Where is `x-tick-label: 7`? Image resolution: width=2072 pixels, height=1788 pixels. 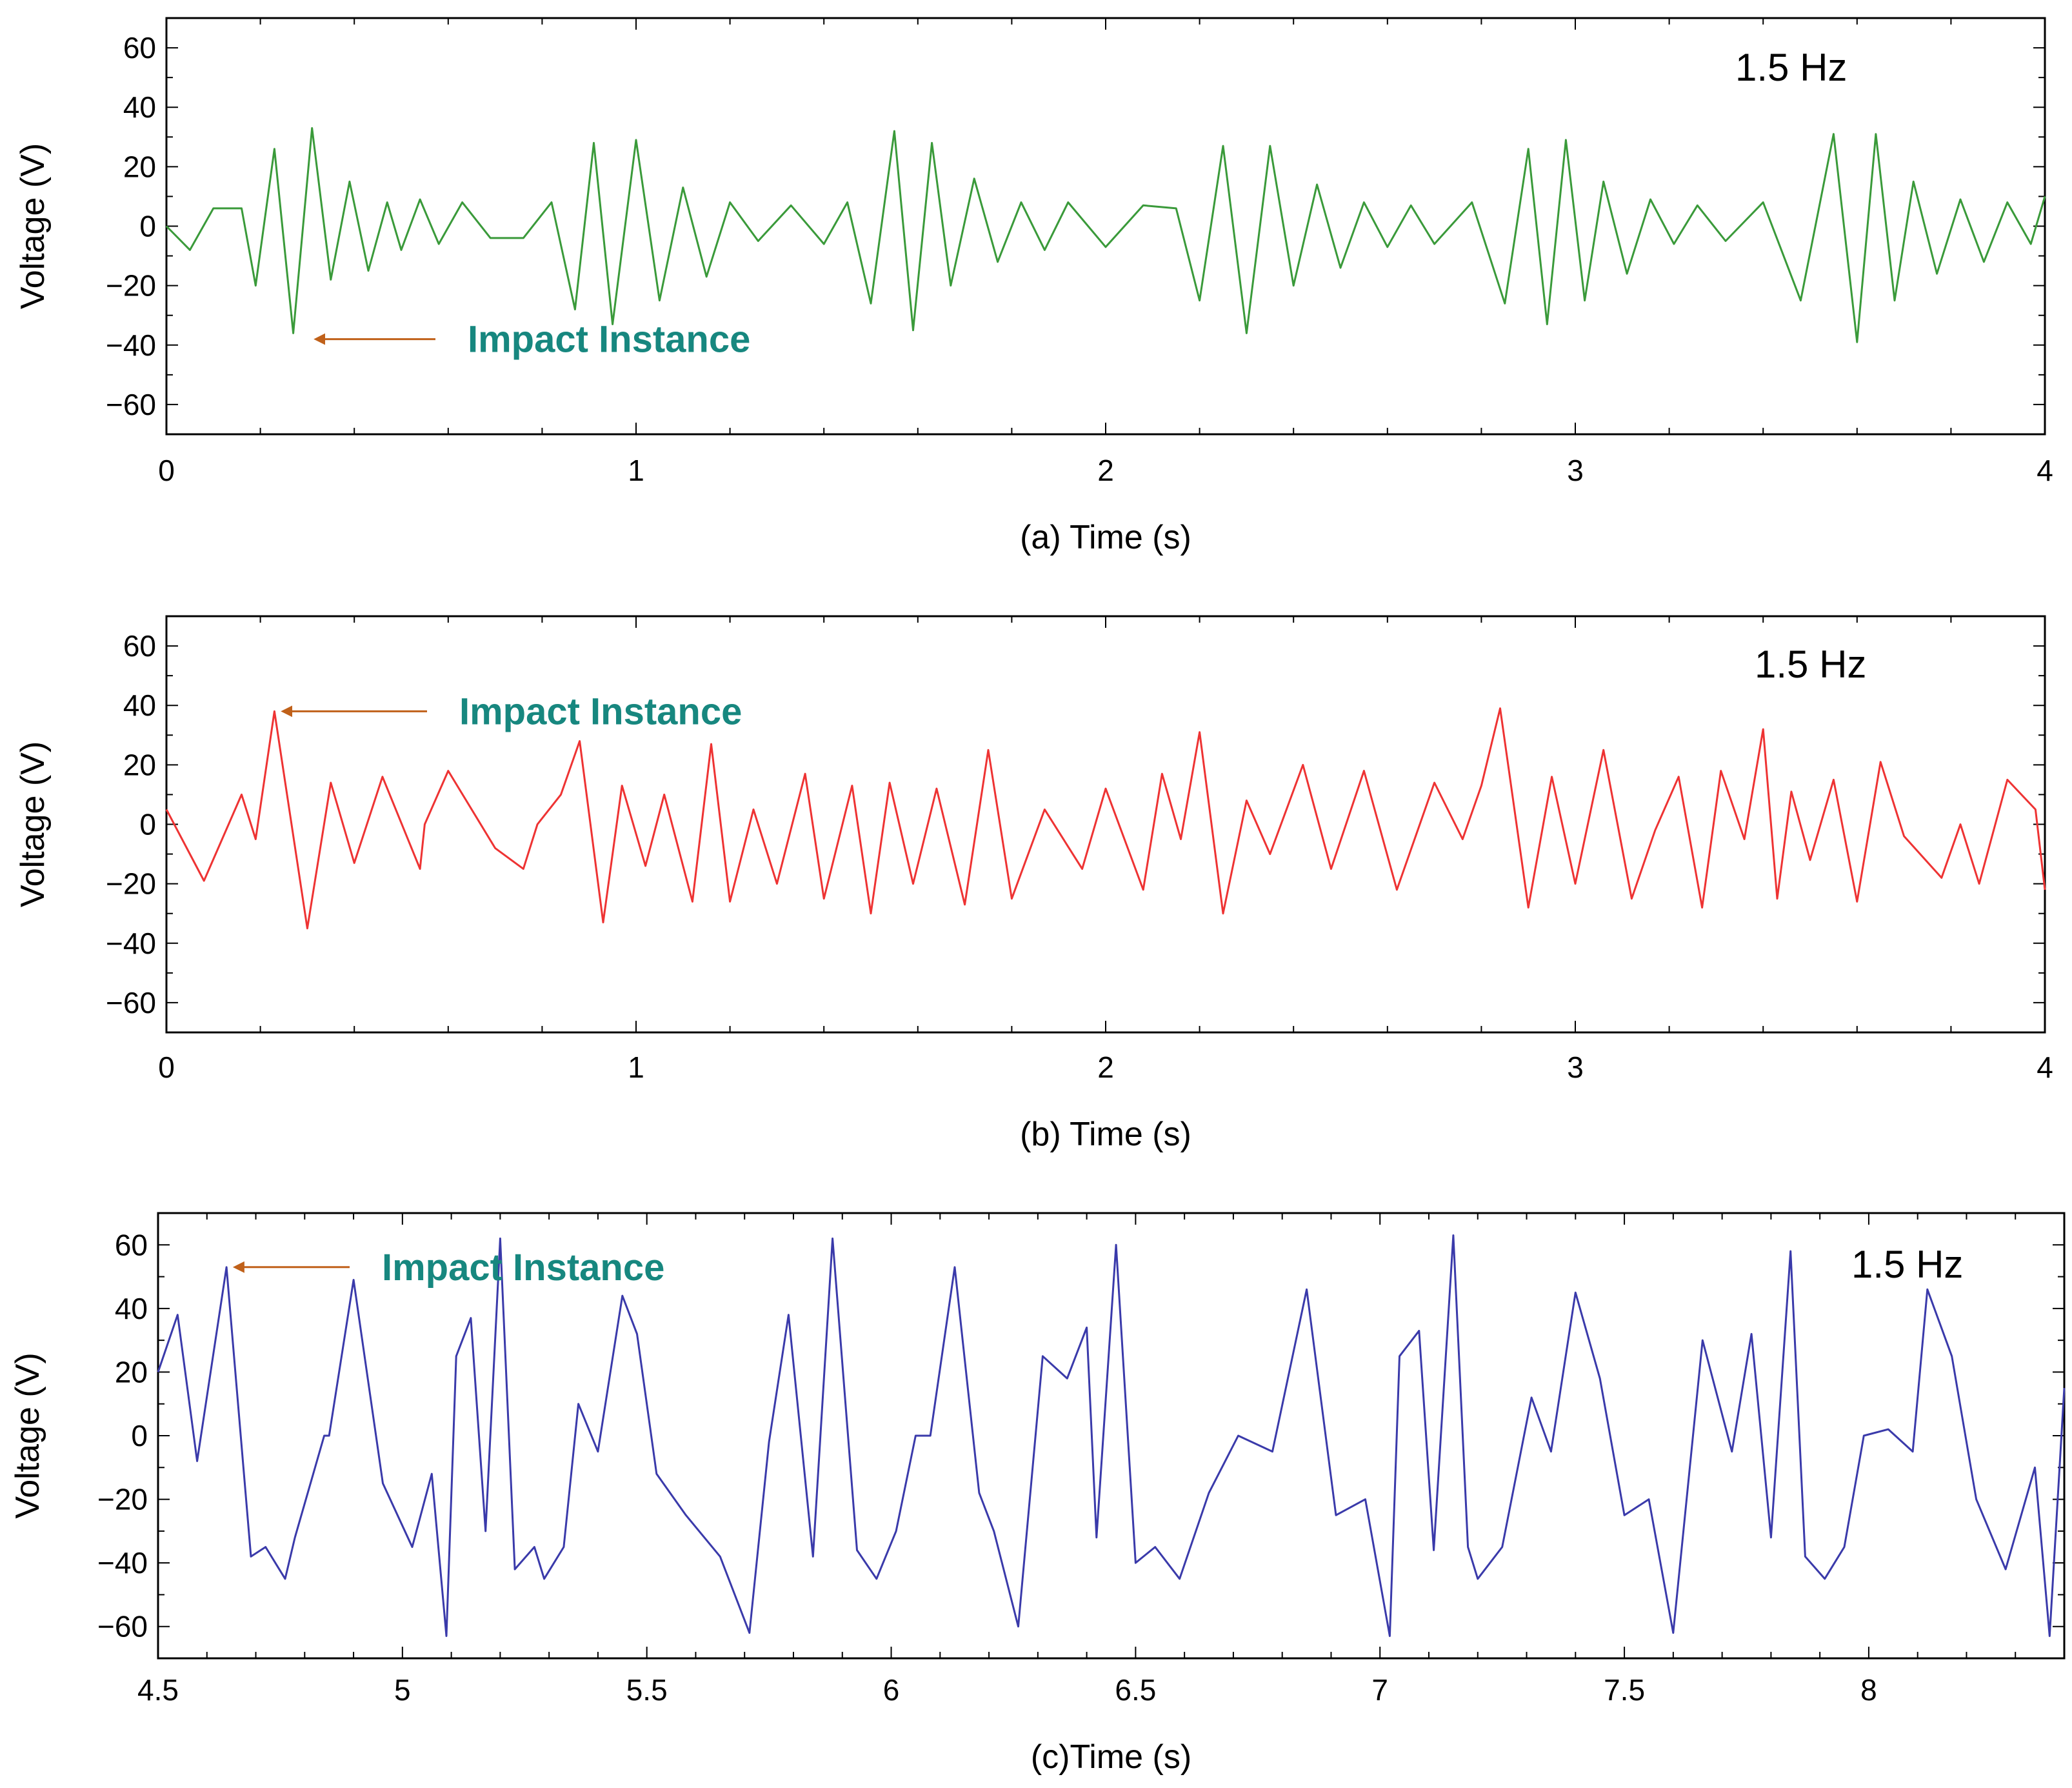
x-tick-label: 7 is located at coordinates (1379, 1690).